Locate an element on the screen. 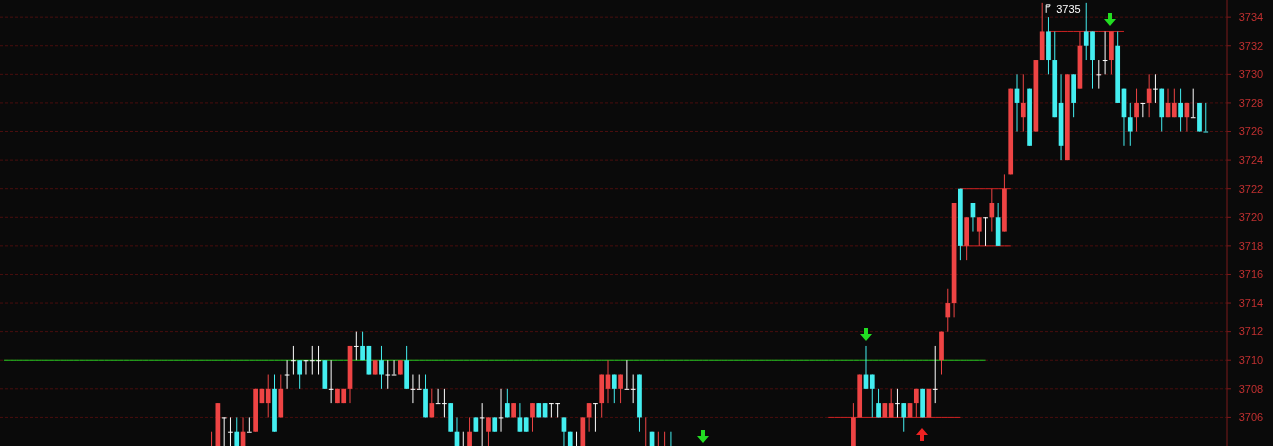  y-tick-label: 3714 is located at coordinates (1251, 302).